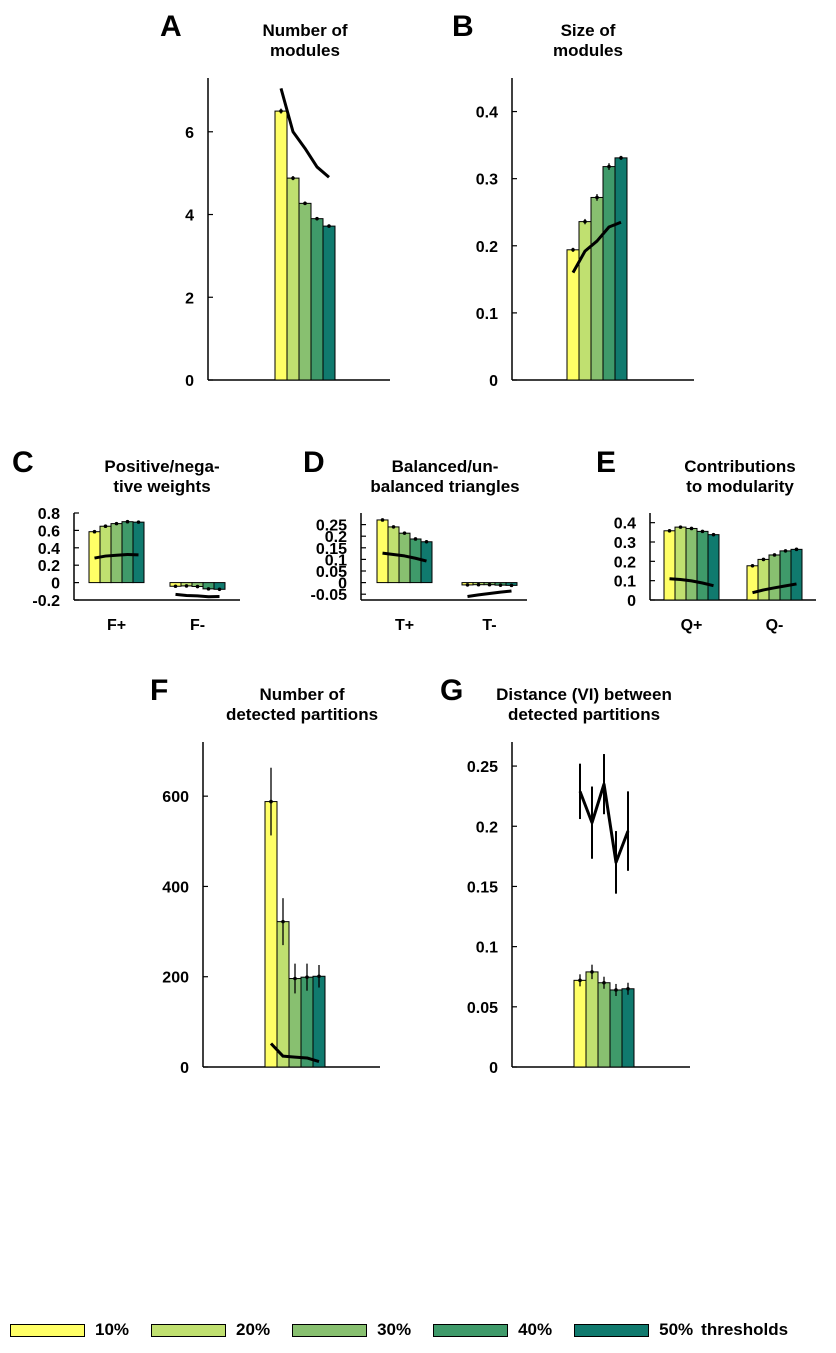  What do you see at coordinates (305, 50) in the screenshot?
I see `panel-title-line: modules` at bounding box center [305, 50].